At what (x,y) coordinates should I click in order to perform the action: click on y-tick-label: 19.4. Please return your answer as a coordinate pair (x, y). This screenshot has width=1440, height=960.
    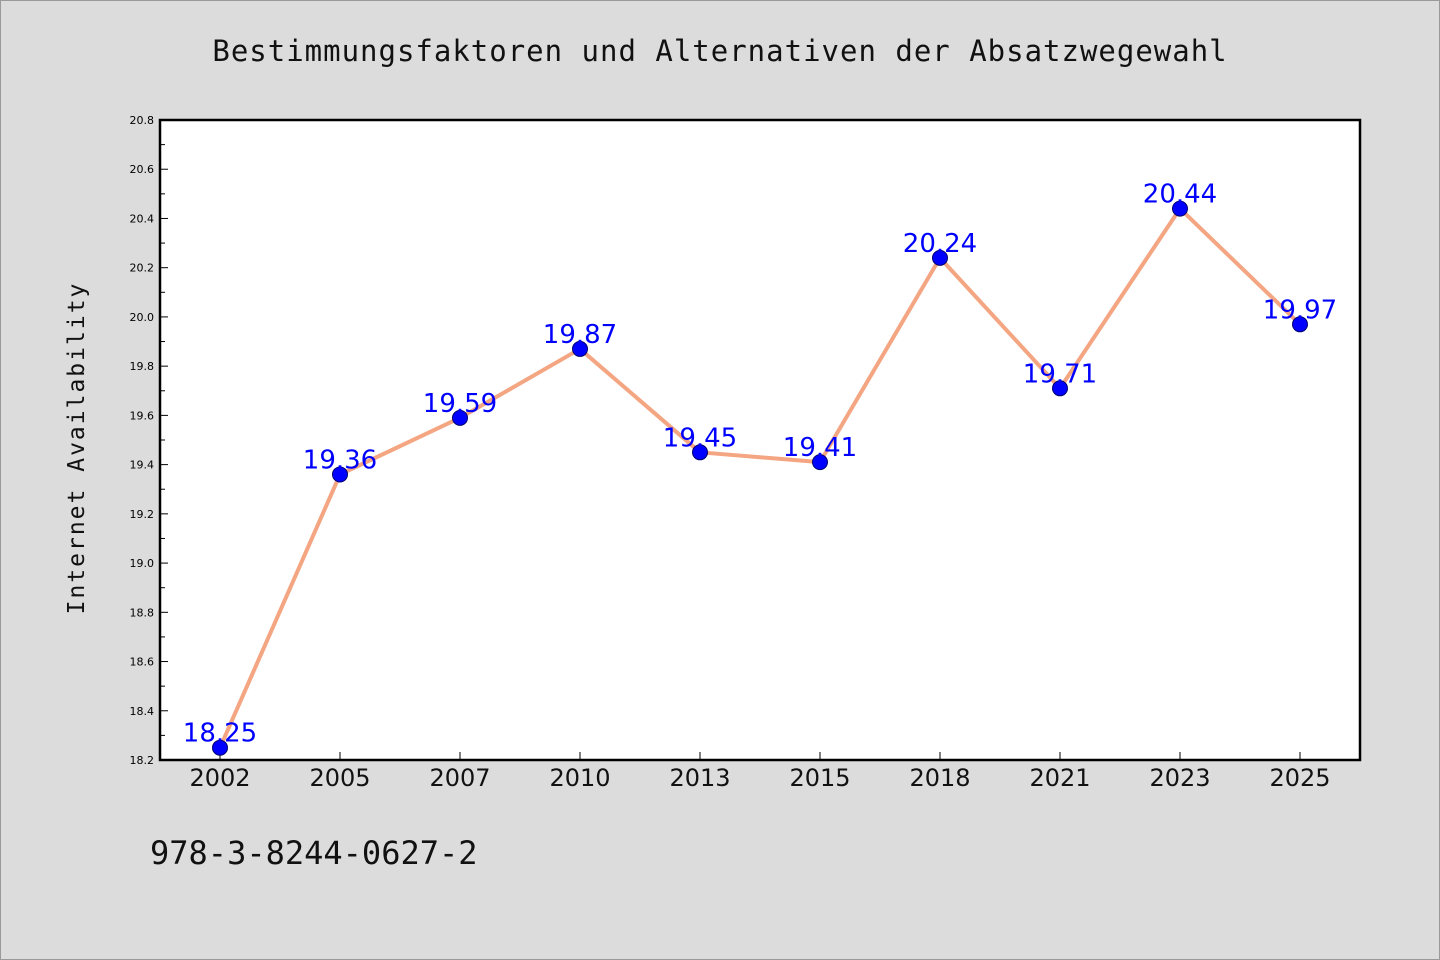
    Looking at the image, I should click on (142, 465).